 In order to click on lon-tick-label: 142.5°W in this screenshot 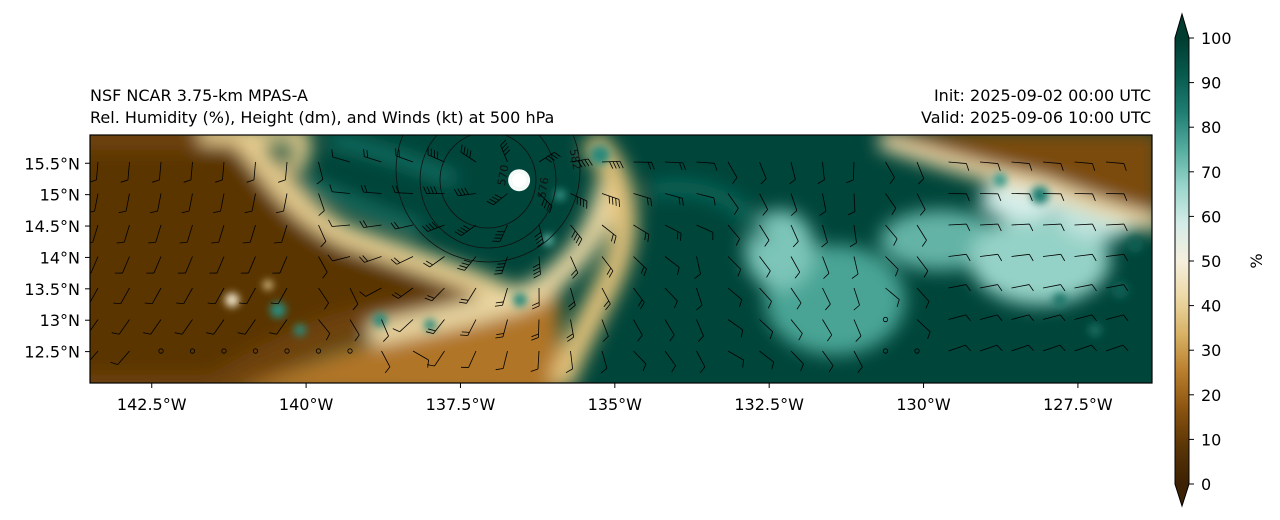, I will do `click(152, 404)`.